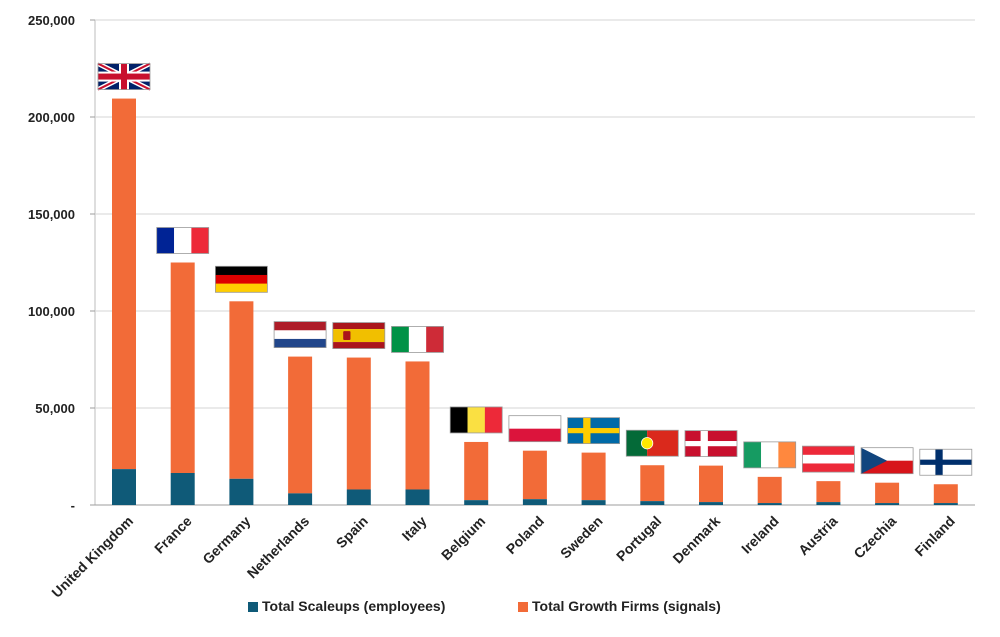 The width and height of the screenshot is (1000, 637). I want to click on france-flag-icon, so click(183, 240).